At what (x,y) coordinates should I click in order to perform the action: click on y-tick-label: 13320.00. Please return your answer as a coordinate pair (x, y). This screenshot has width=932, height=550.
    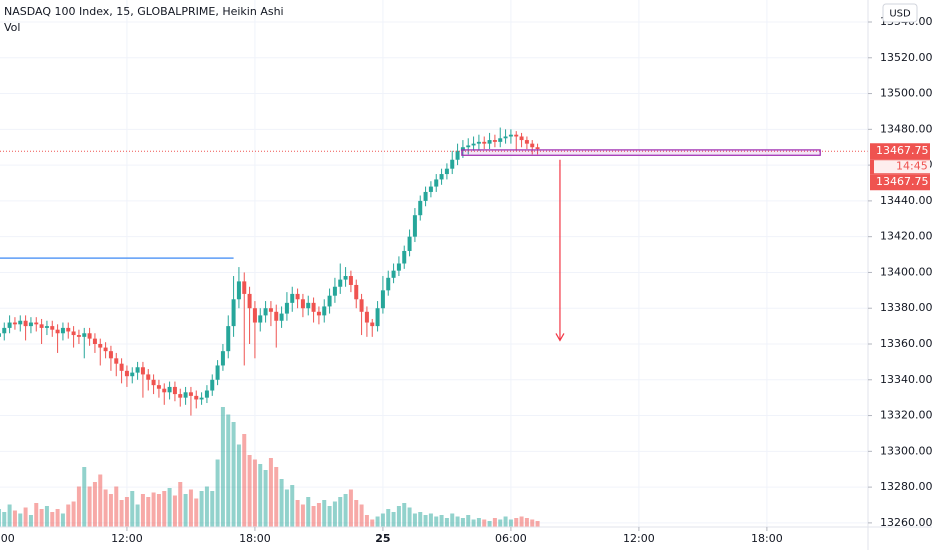
    Looking at the image, I should click on (906, 415).